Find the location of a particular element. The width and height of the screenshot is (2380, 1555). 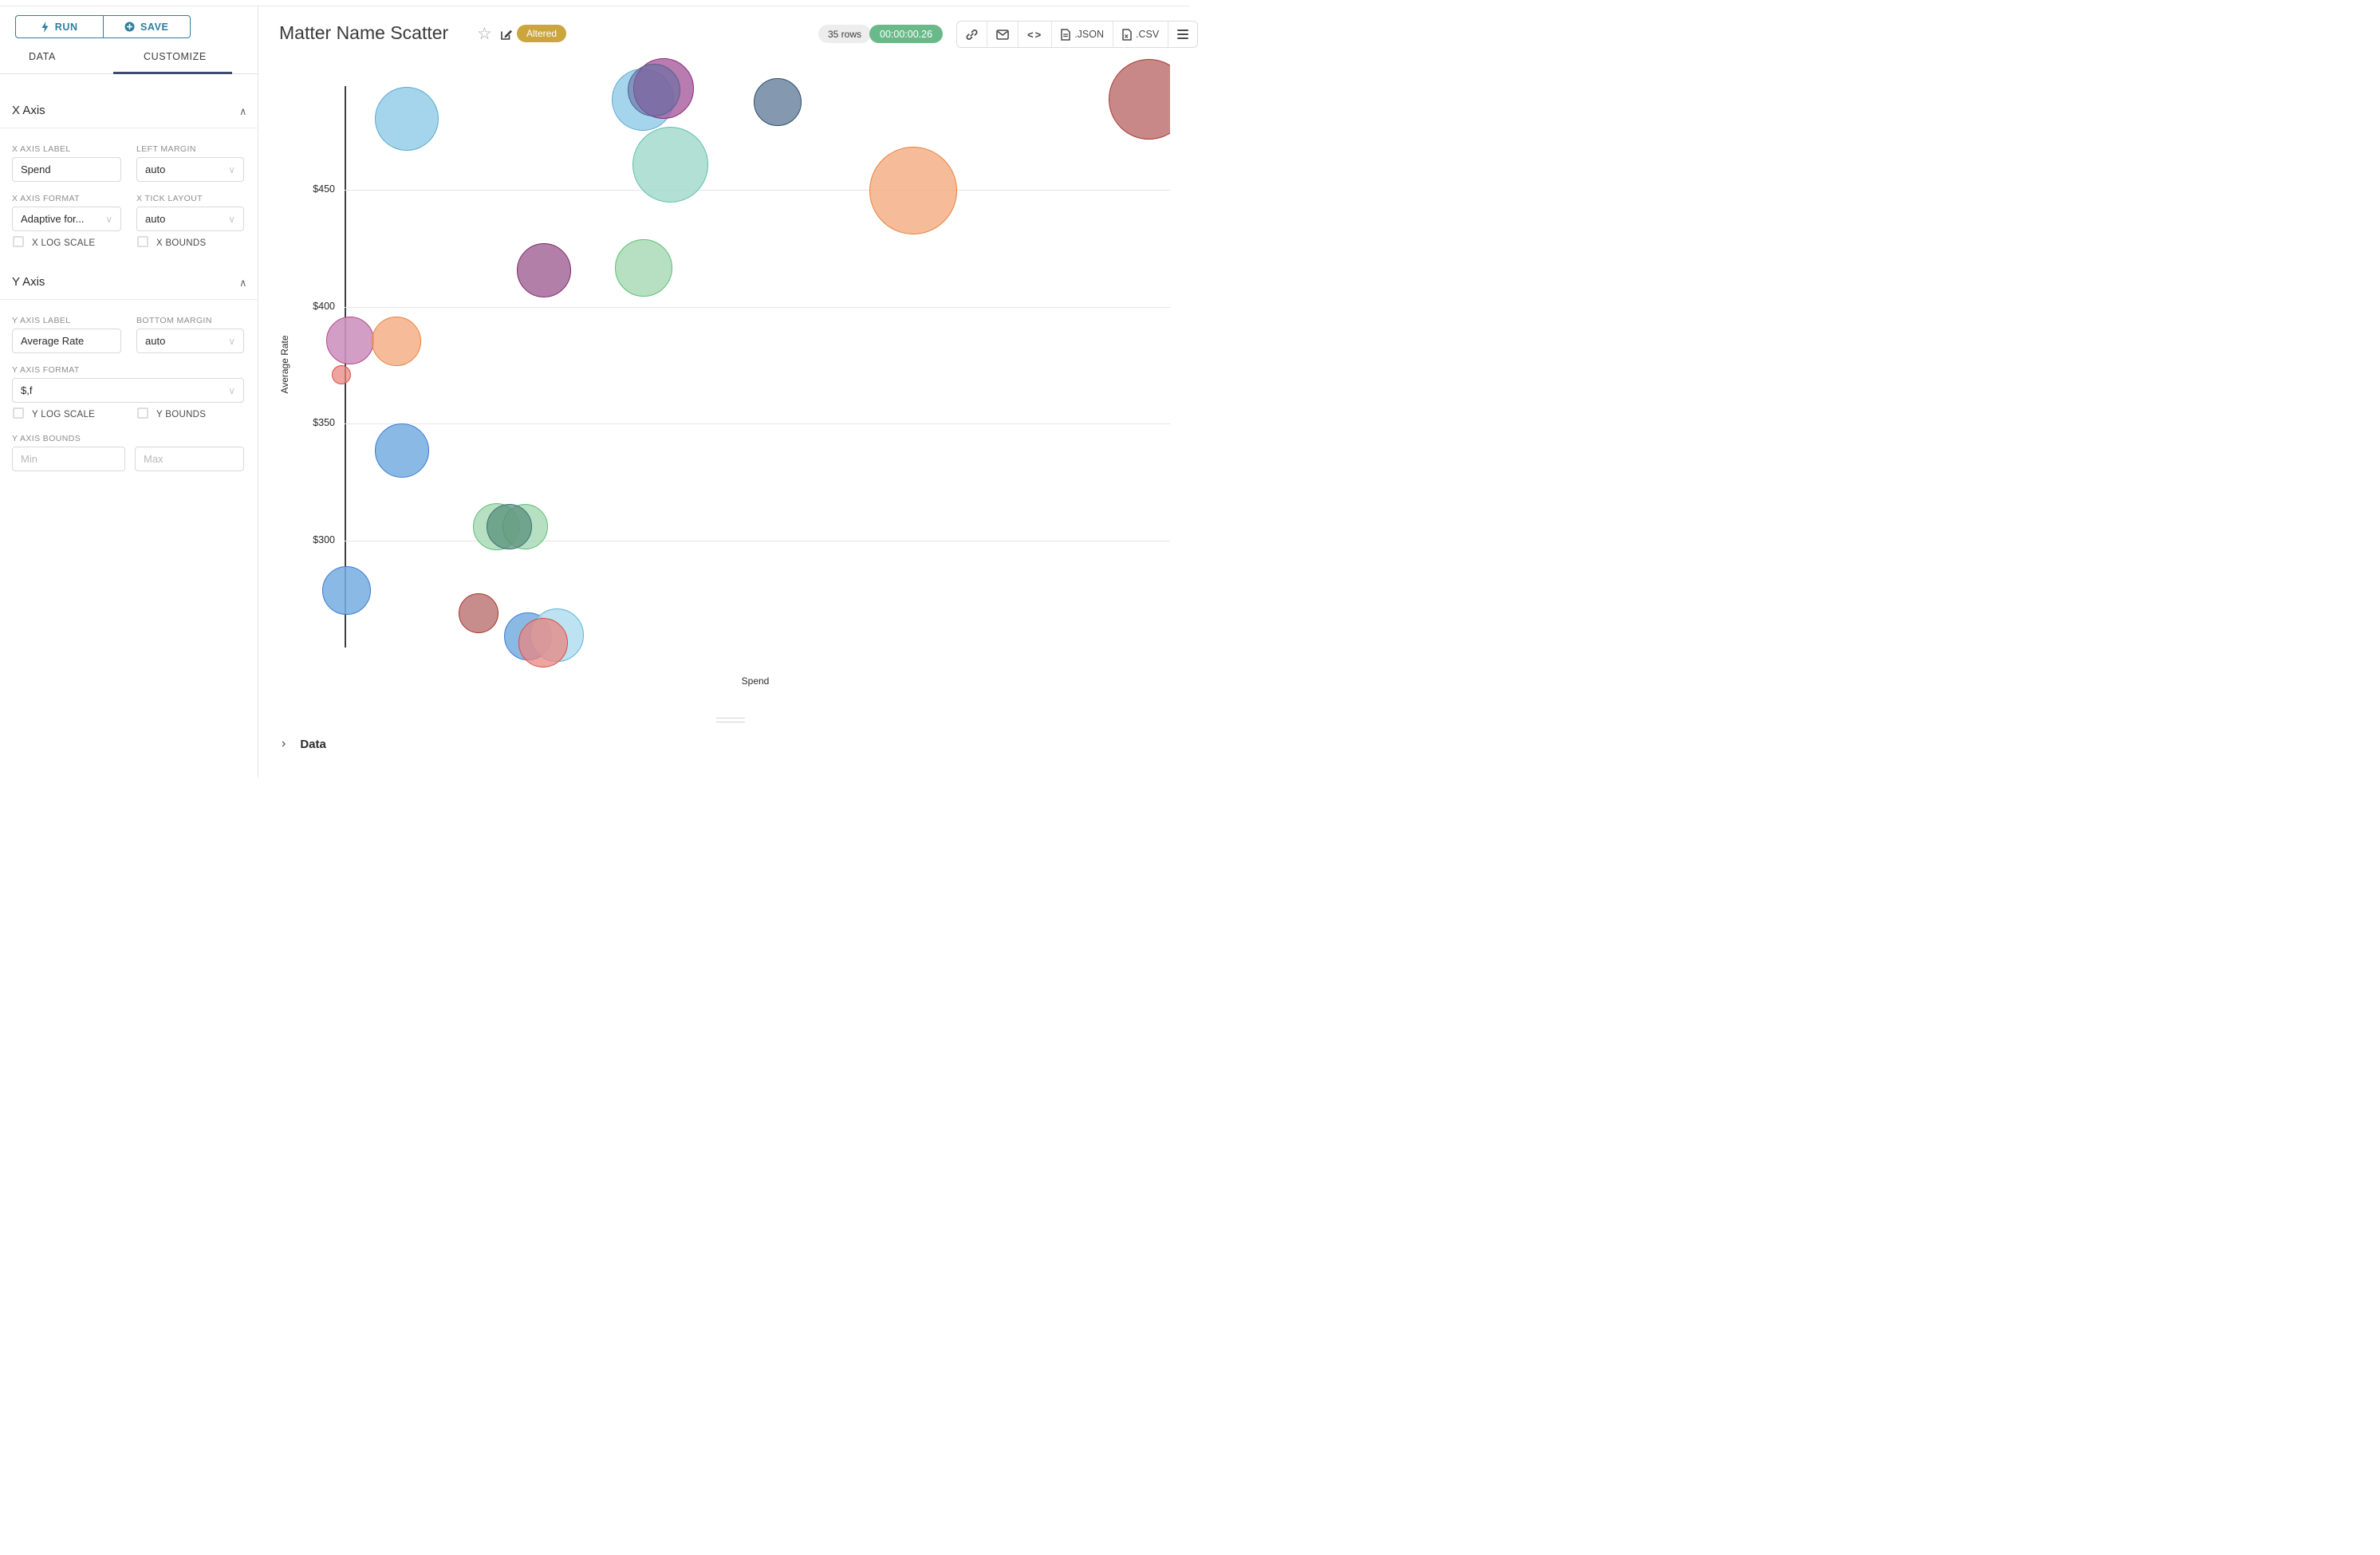

run-save-button-group: RUN SAVE is located at coordinates (103, 26).